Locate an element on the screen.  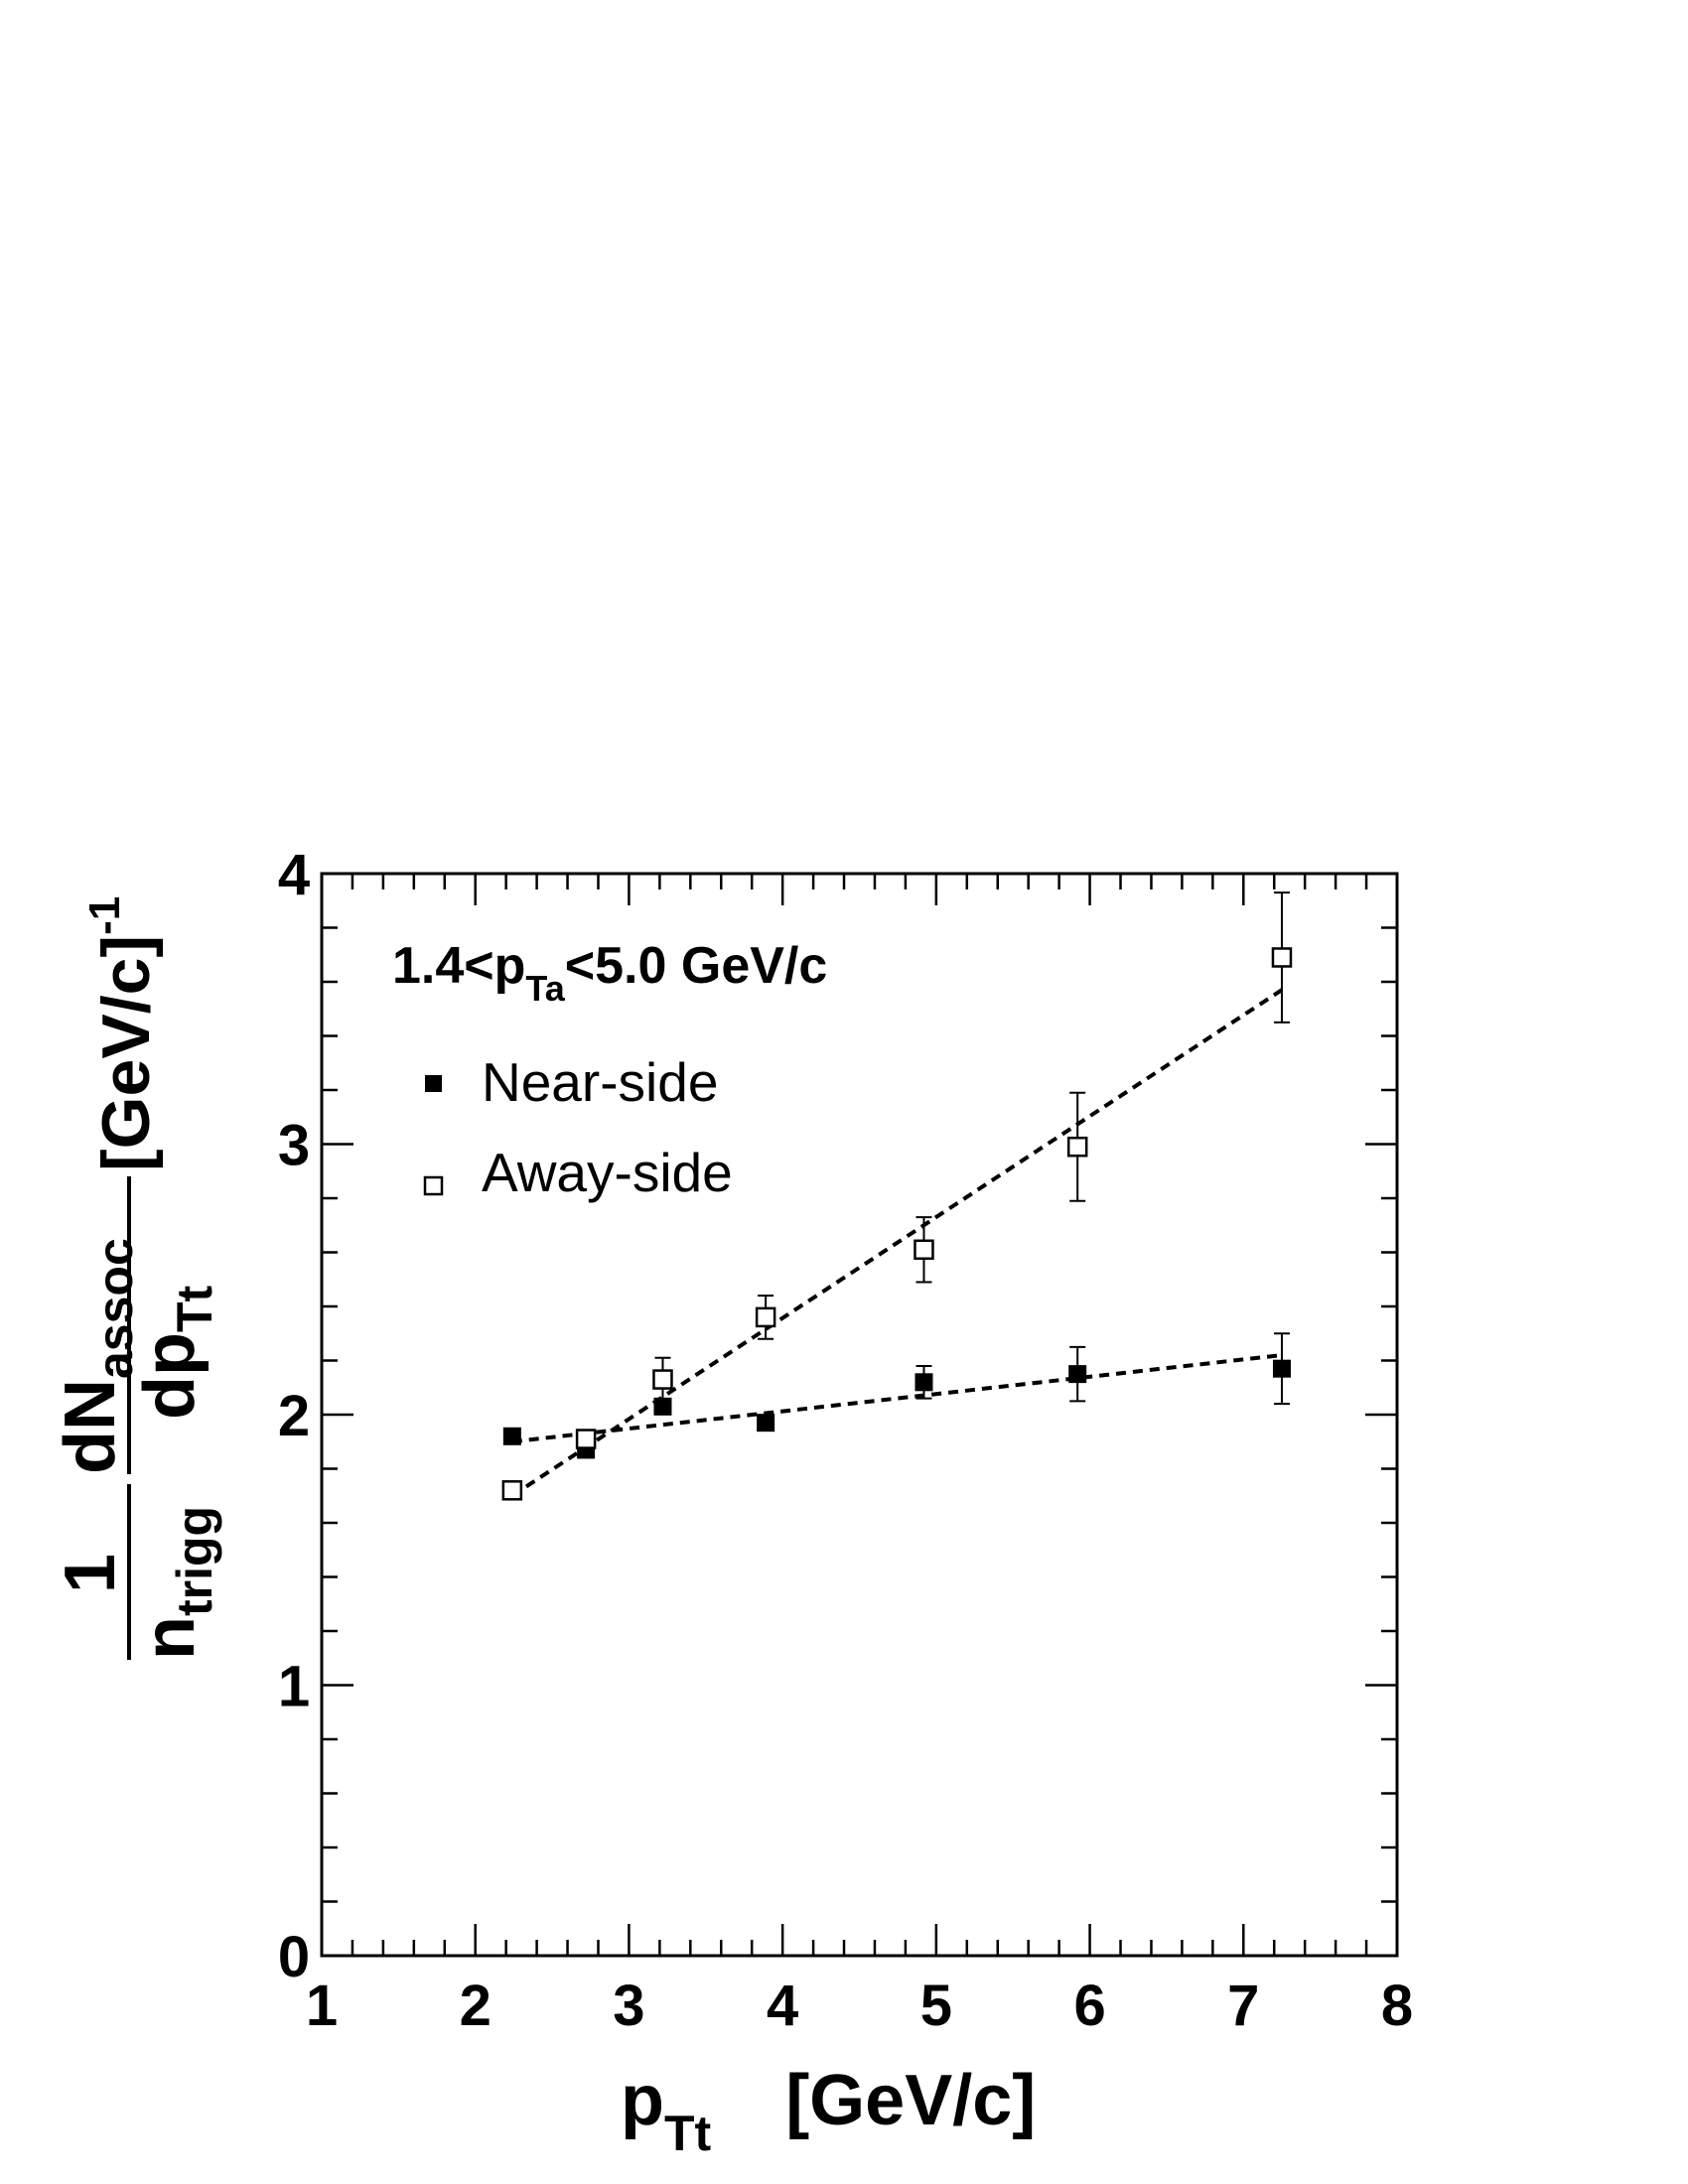
x-tick-label: 2 is located at coordinates (476, 2006).